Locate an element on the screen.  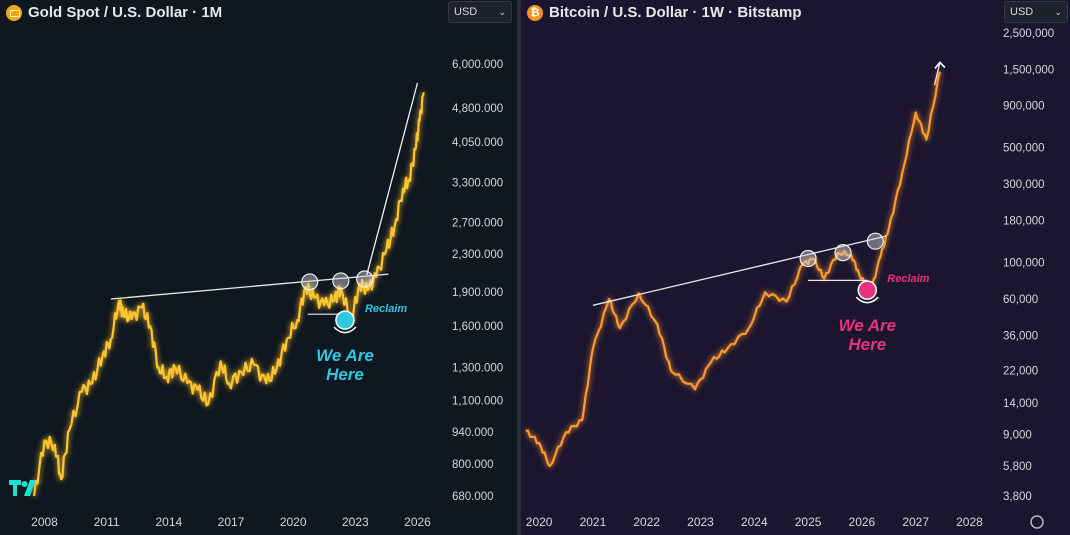
y-tick-label: 2,700.000 is located at coordinates (477, 223).